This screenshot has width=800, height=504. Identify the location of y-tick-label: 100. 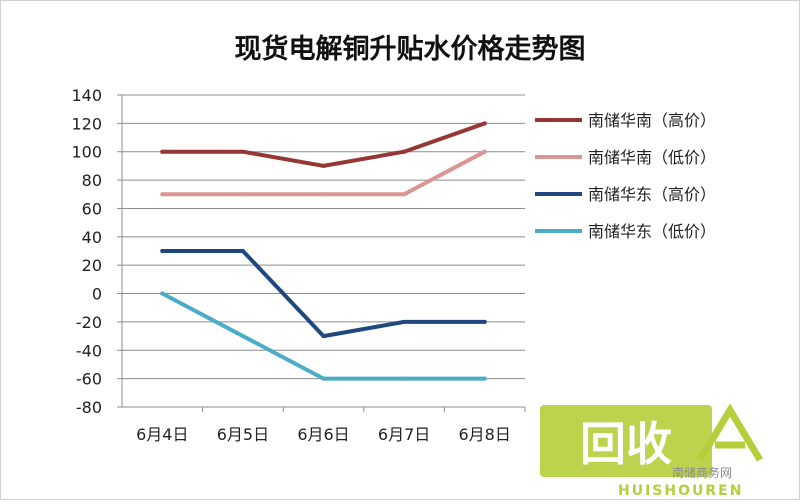
(86, 152).